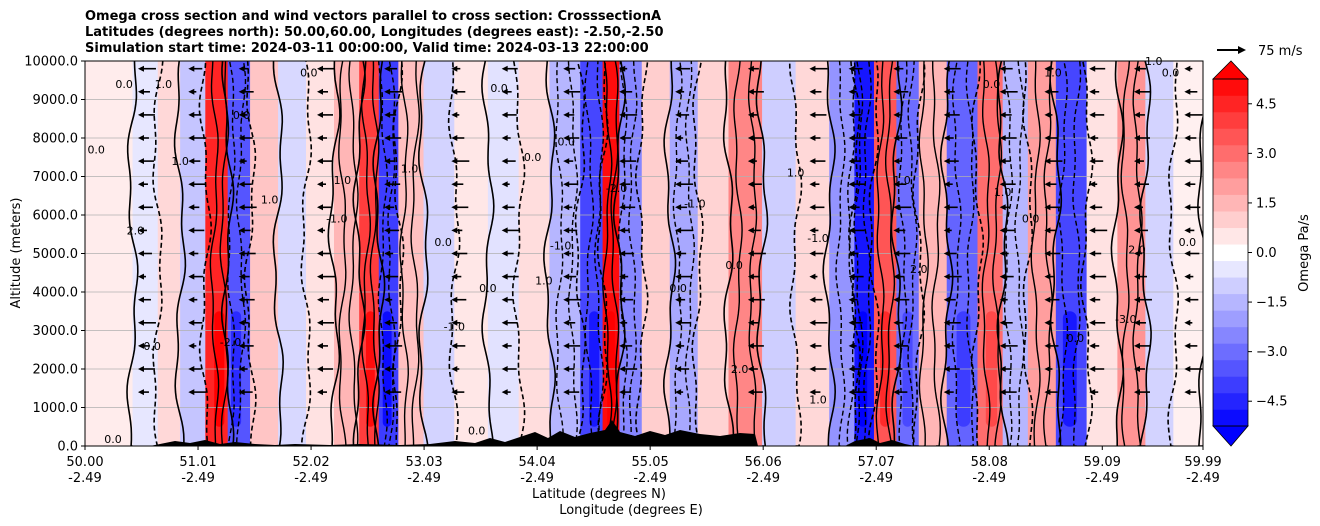  I want to click on x-tick-label-latitude: 53.03, so click(423, 462).